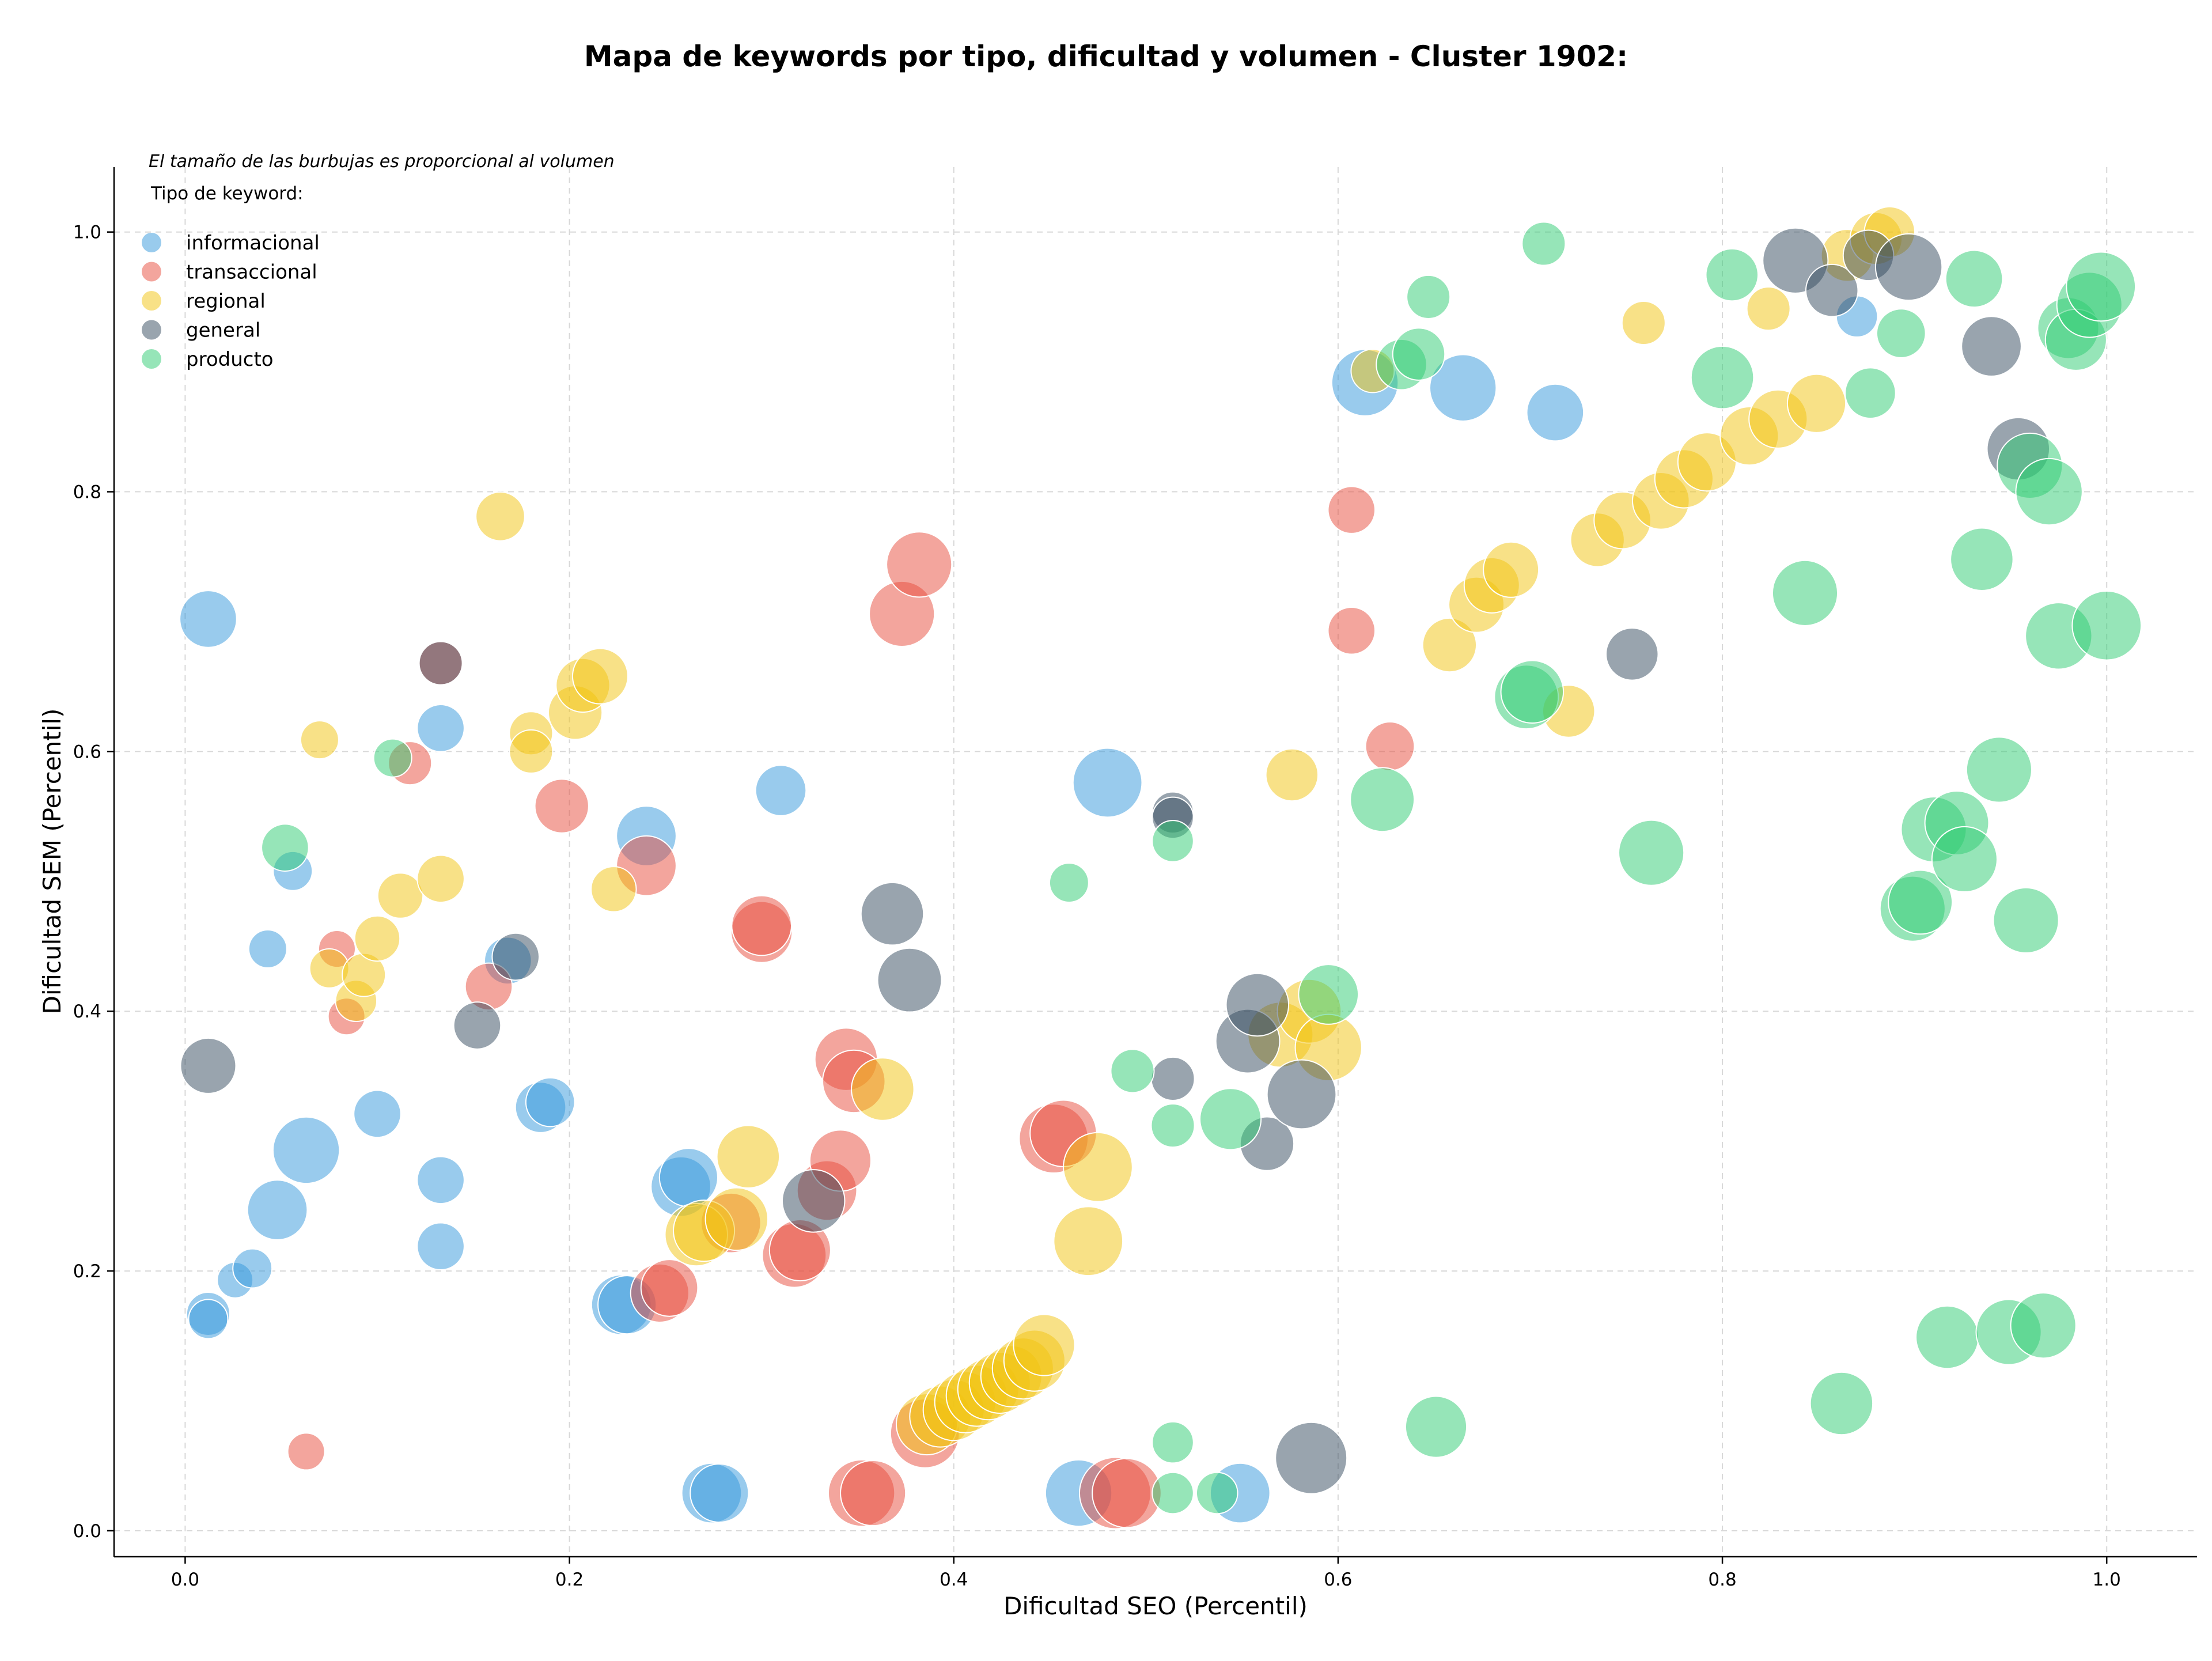  I want to click on x-tick-label: 0.0, so click(185, 1579).